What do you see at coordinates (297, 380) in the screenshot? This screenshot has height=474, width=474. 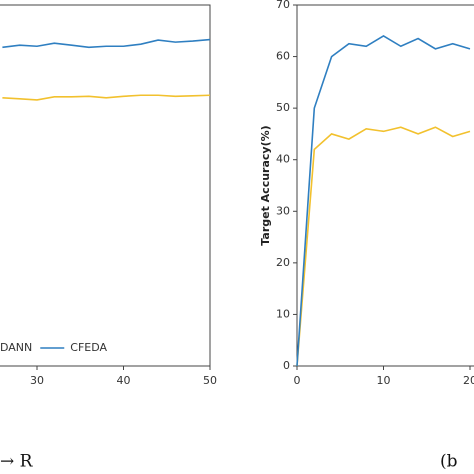 I see `x-tick-label: 0` at bounding box center [297, 380].